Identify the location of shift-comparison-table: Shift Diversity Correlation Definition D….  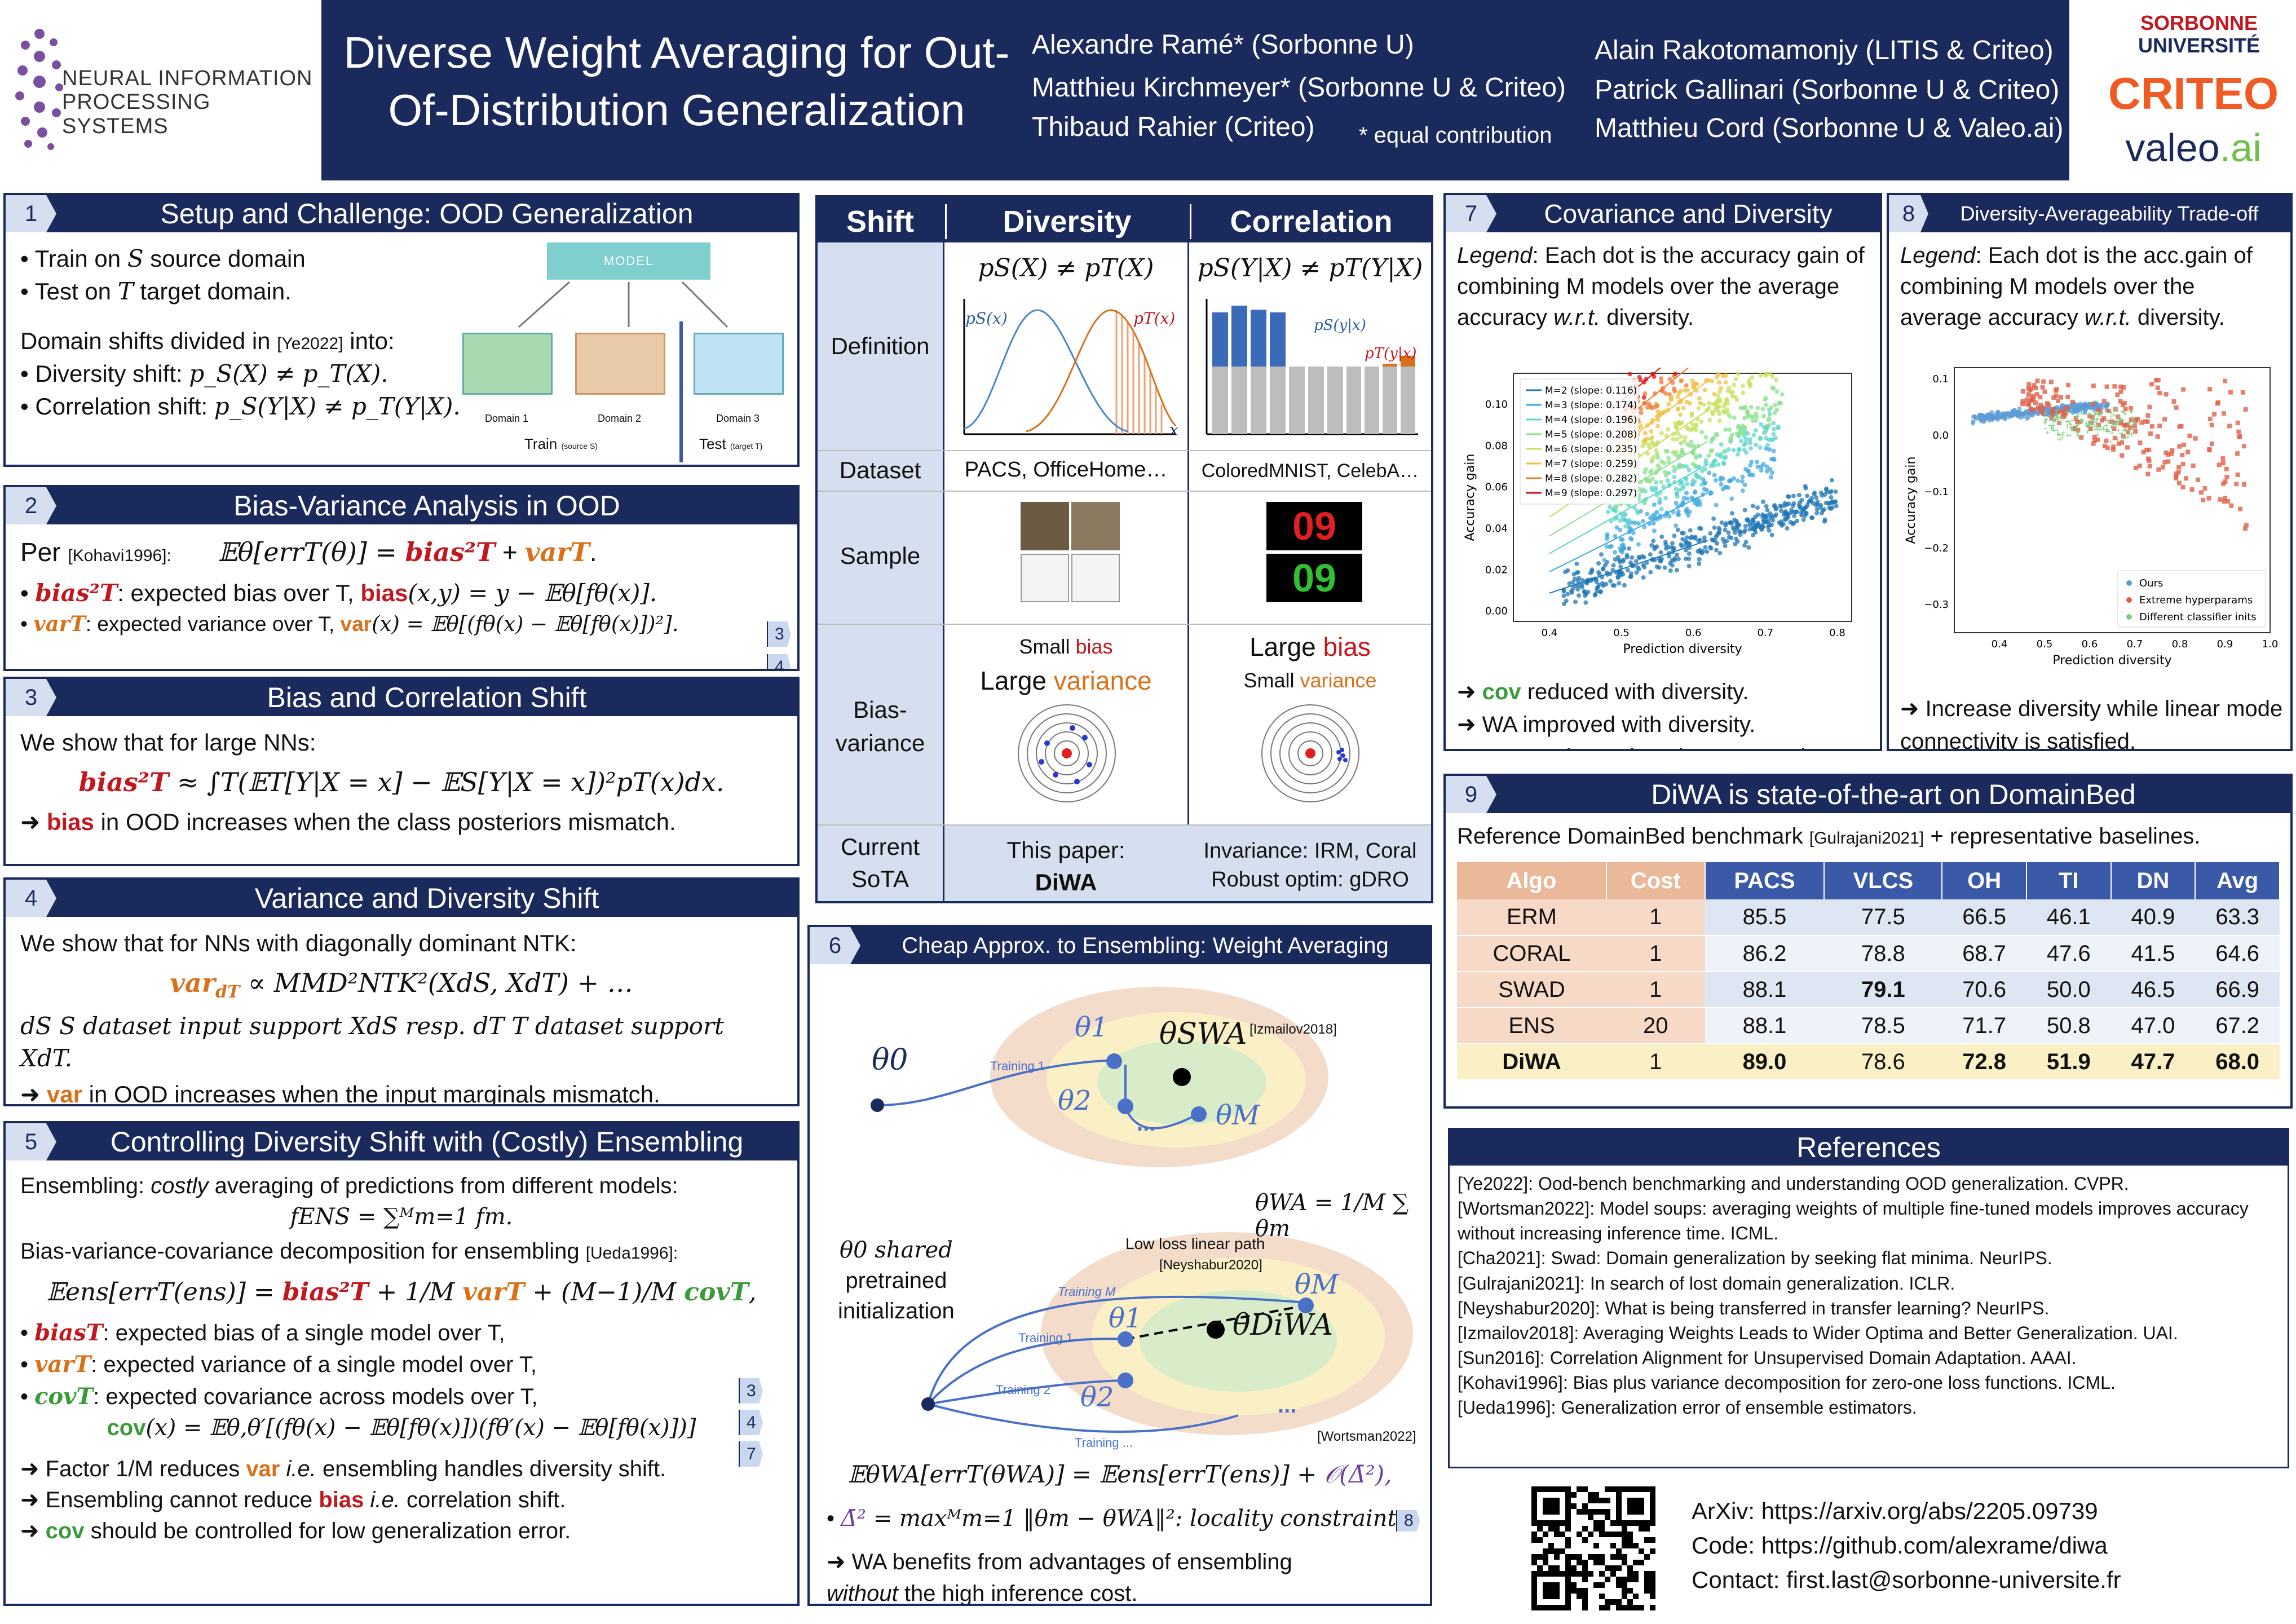
(1124, 549).